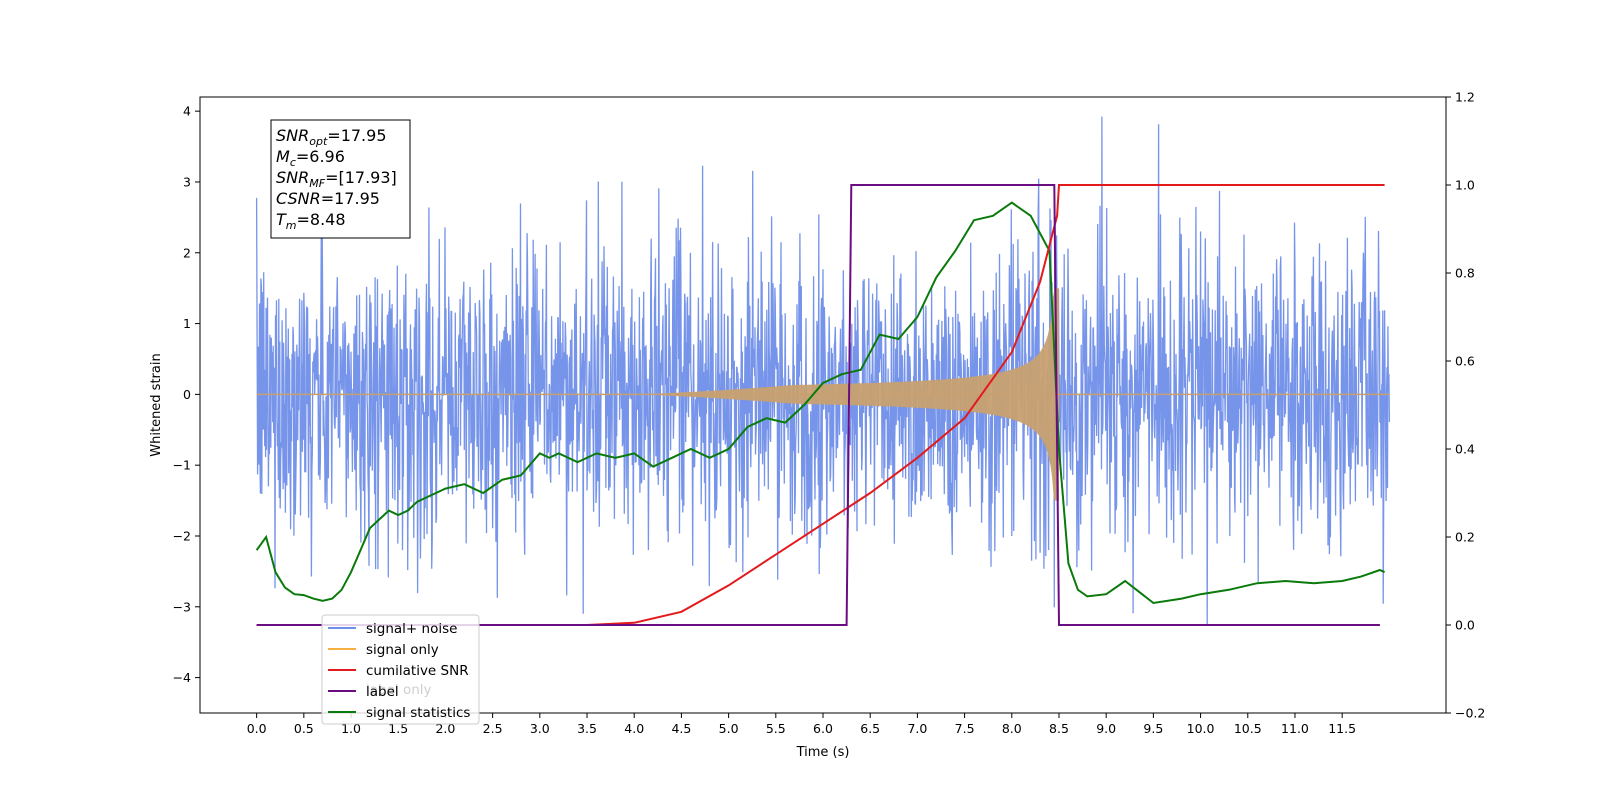  What do you see at coordinates (311, 221) in the screenshot?
I see `annotation-line: Tm=8.48` at bounding box center [311, 221].